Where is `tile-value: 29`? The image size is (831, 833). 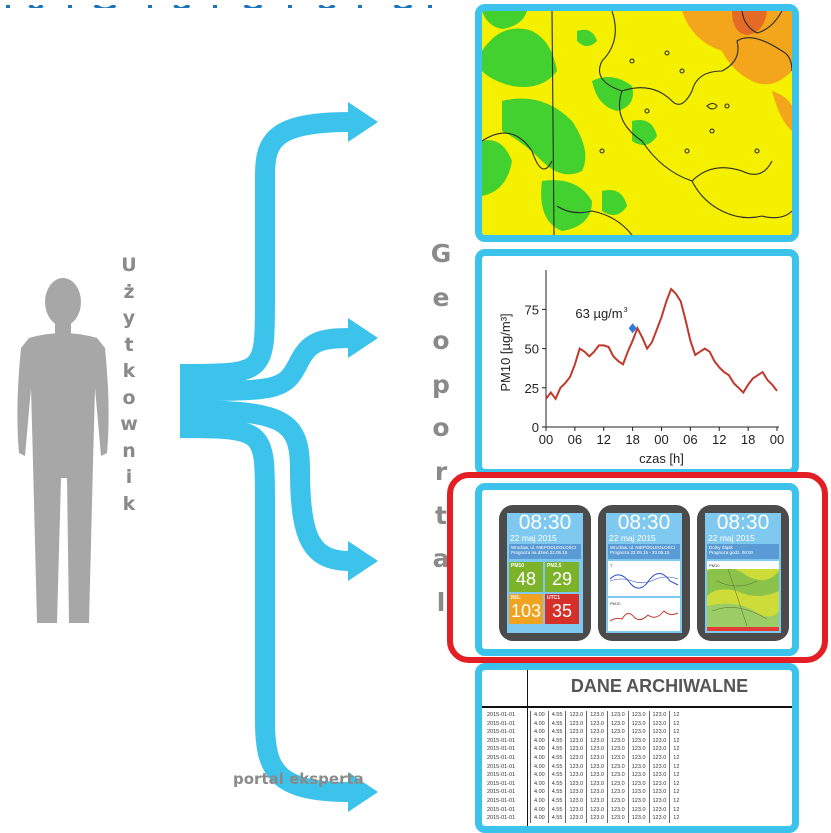
tile-value: 29 is located at coordinates (562, 579).